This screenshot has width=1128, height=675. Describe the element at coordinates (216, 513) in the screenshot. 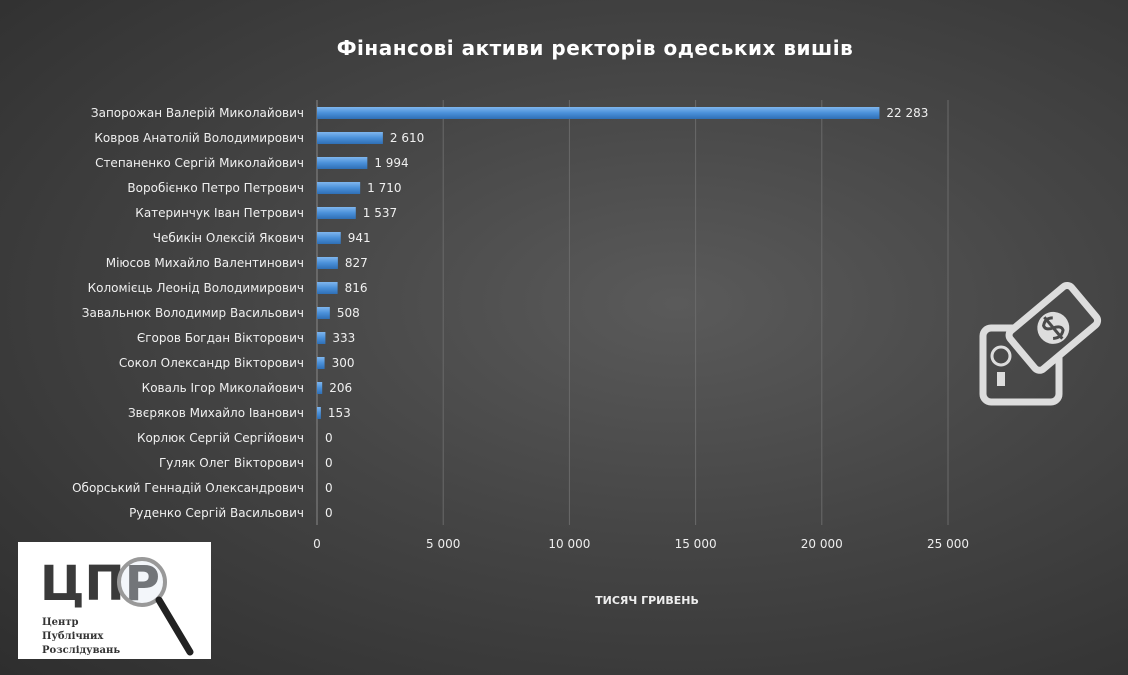

I see `y-tick-label: Руденко Сергій Васильович` at that location.